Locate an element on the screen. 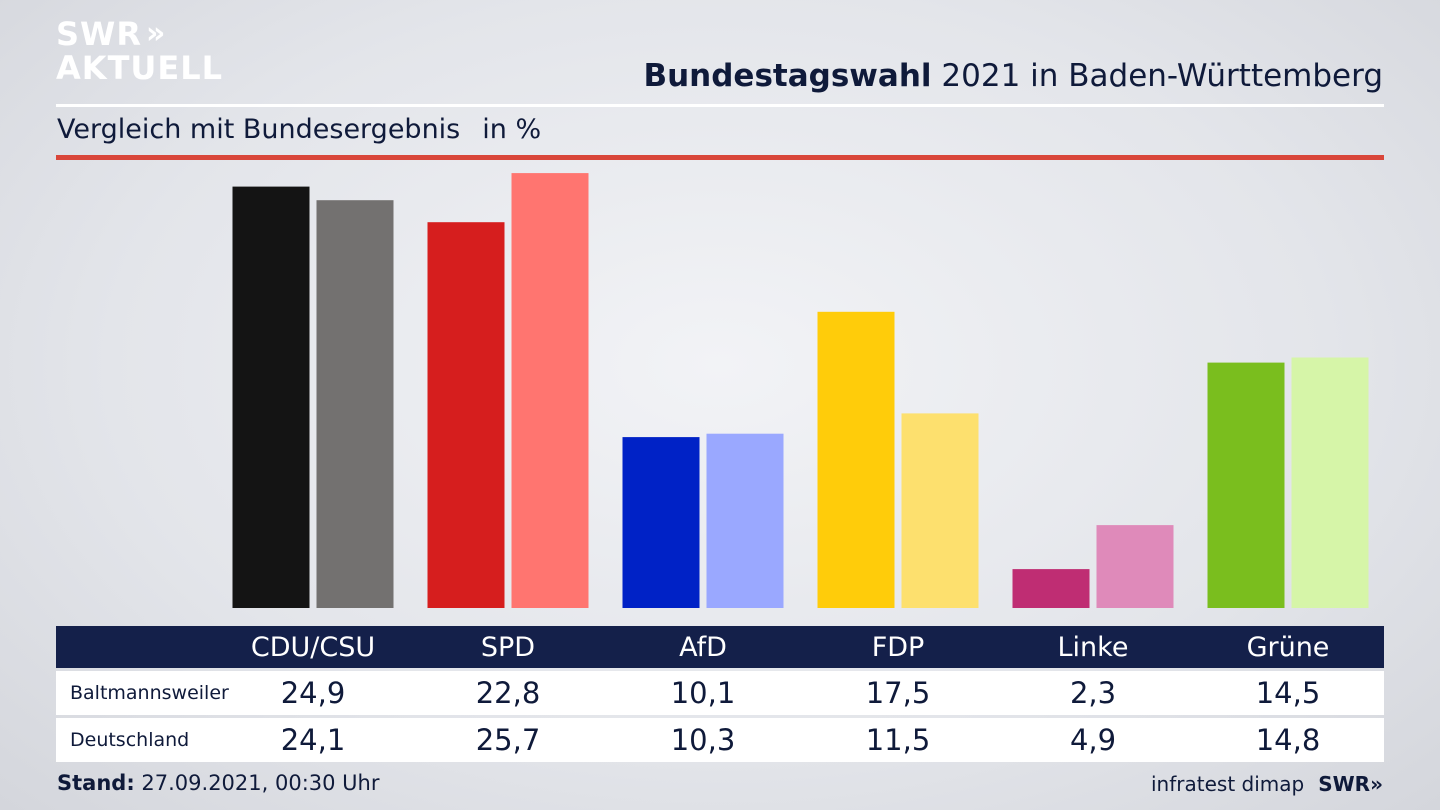 The image size is (1440, 810). subtitle: Vergleich mit Bundesergebnis in % is located at coordinates (299, 129).